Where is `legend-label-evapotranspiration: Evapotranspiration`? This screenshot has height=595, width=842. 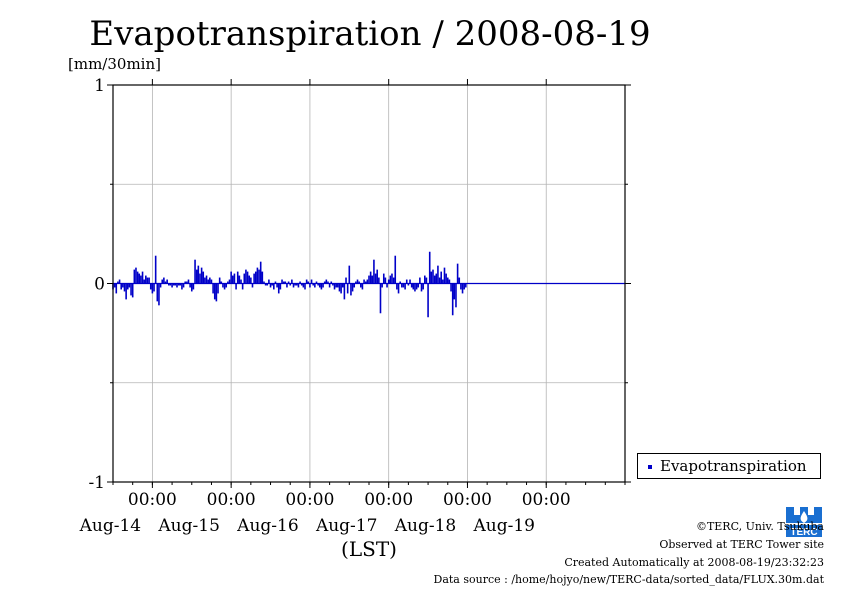 legend-label-evapotranspiration: Evapotranspiration is located at coordinates (733, 466).